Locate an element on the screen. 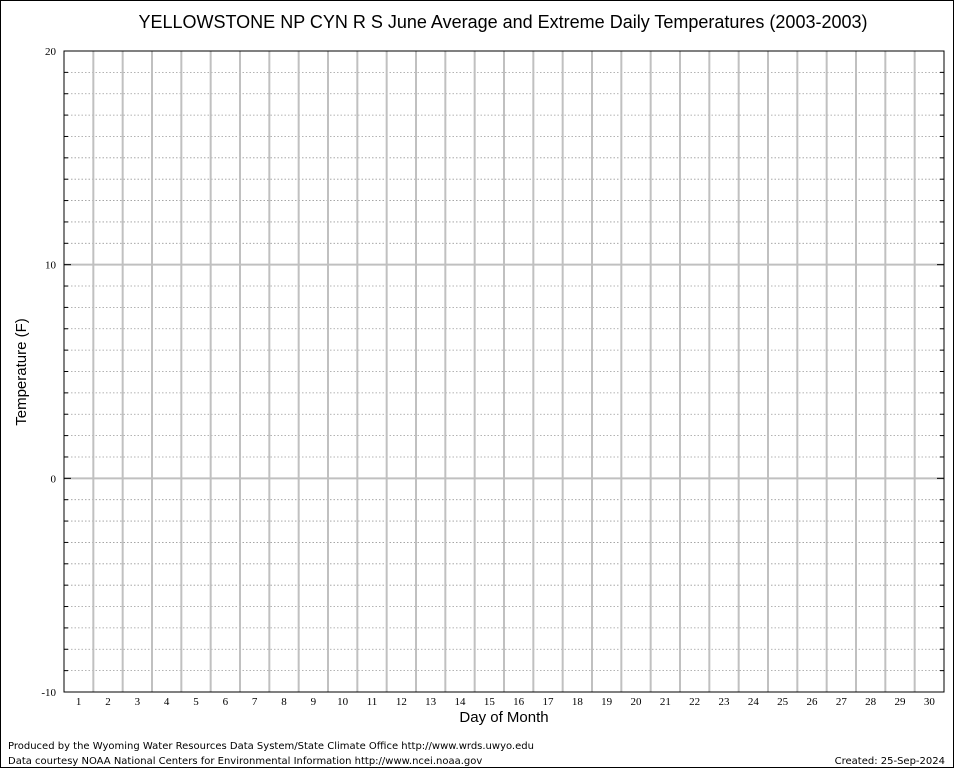 This screenshot has height=768, width=954. x-tick-label: 8 is located at coordinates (284, 702).